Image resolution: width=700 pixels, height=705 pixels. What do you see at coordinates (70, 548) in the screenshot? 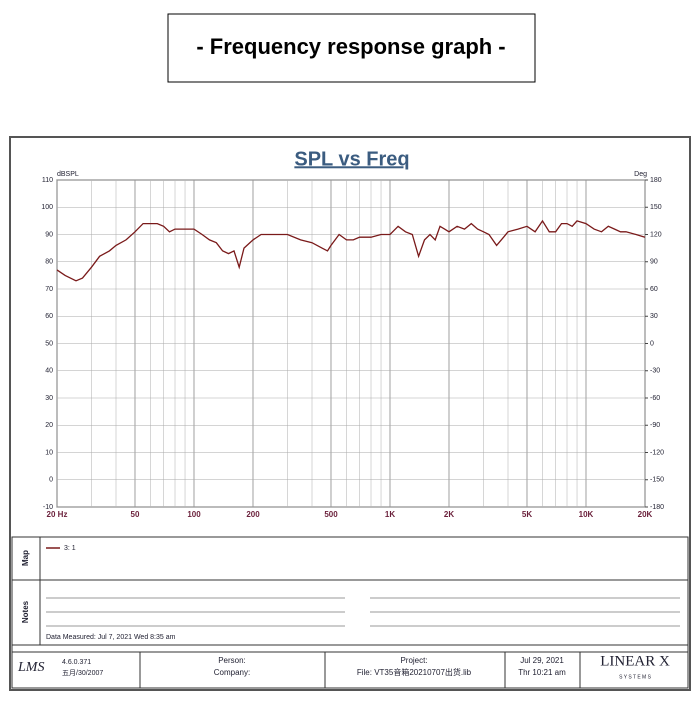
I see `legend-label: 3: 1` at bounding box center [70, 548].